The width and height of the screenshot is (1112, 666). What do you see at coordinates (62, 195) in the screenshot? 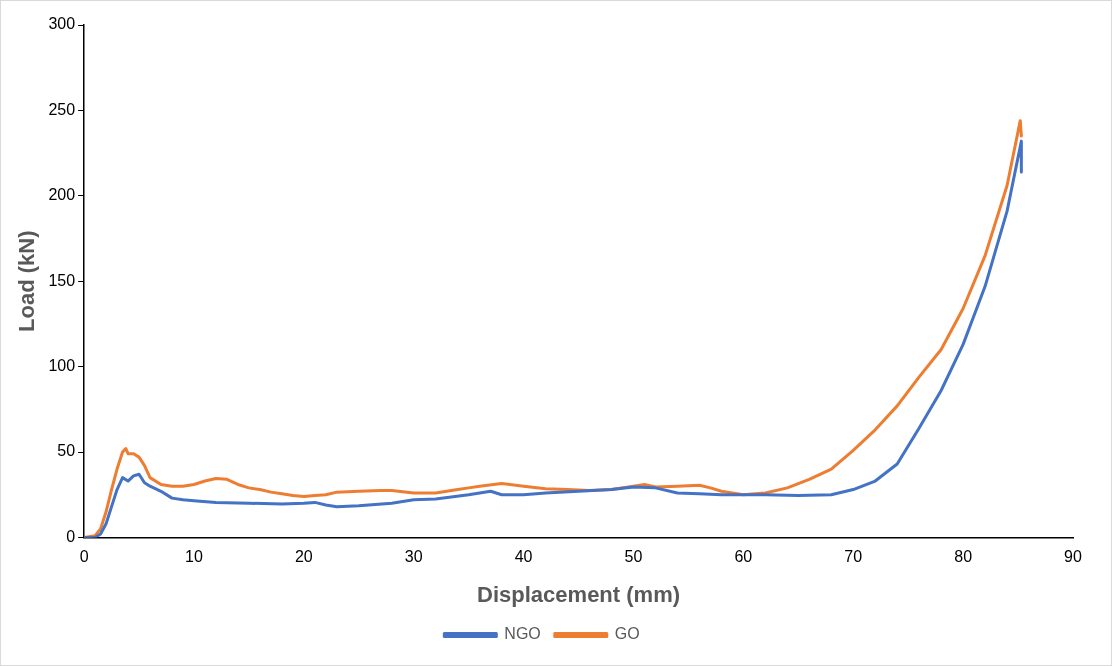
I see `y-tick-label: 200` at bounding box center [62, 195].